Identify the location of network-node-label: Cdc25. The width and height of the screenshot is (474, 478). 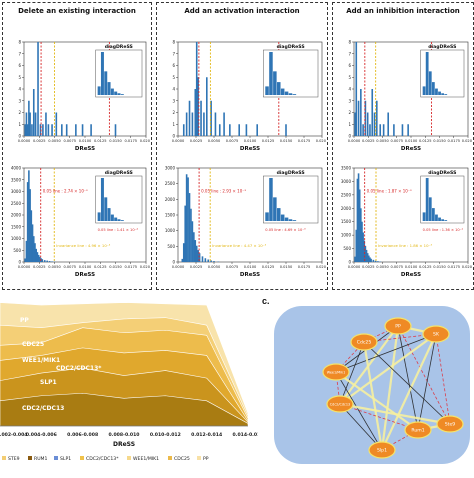
(364, 343).